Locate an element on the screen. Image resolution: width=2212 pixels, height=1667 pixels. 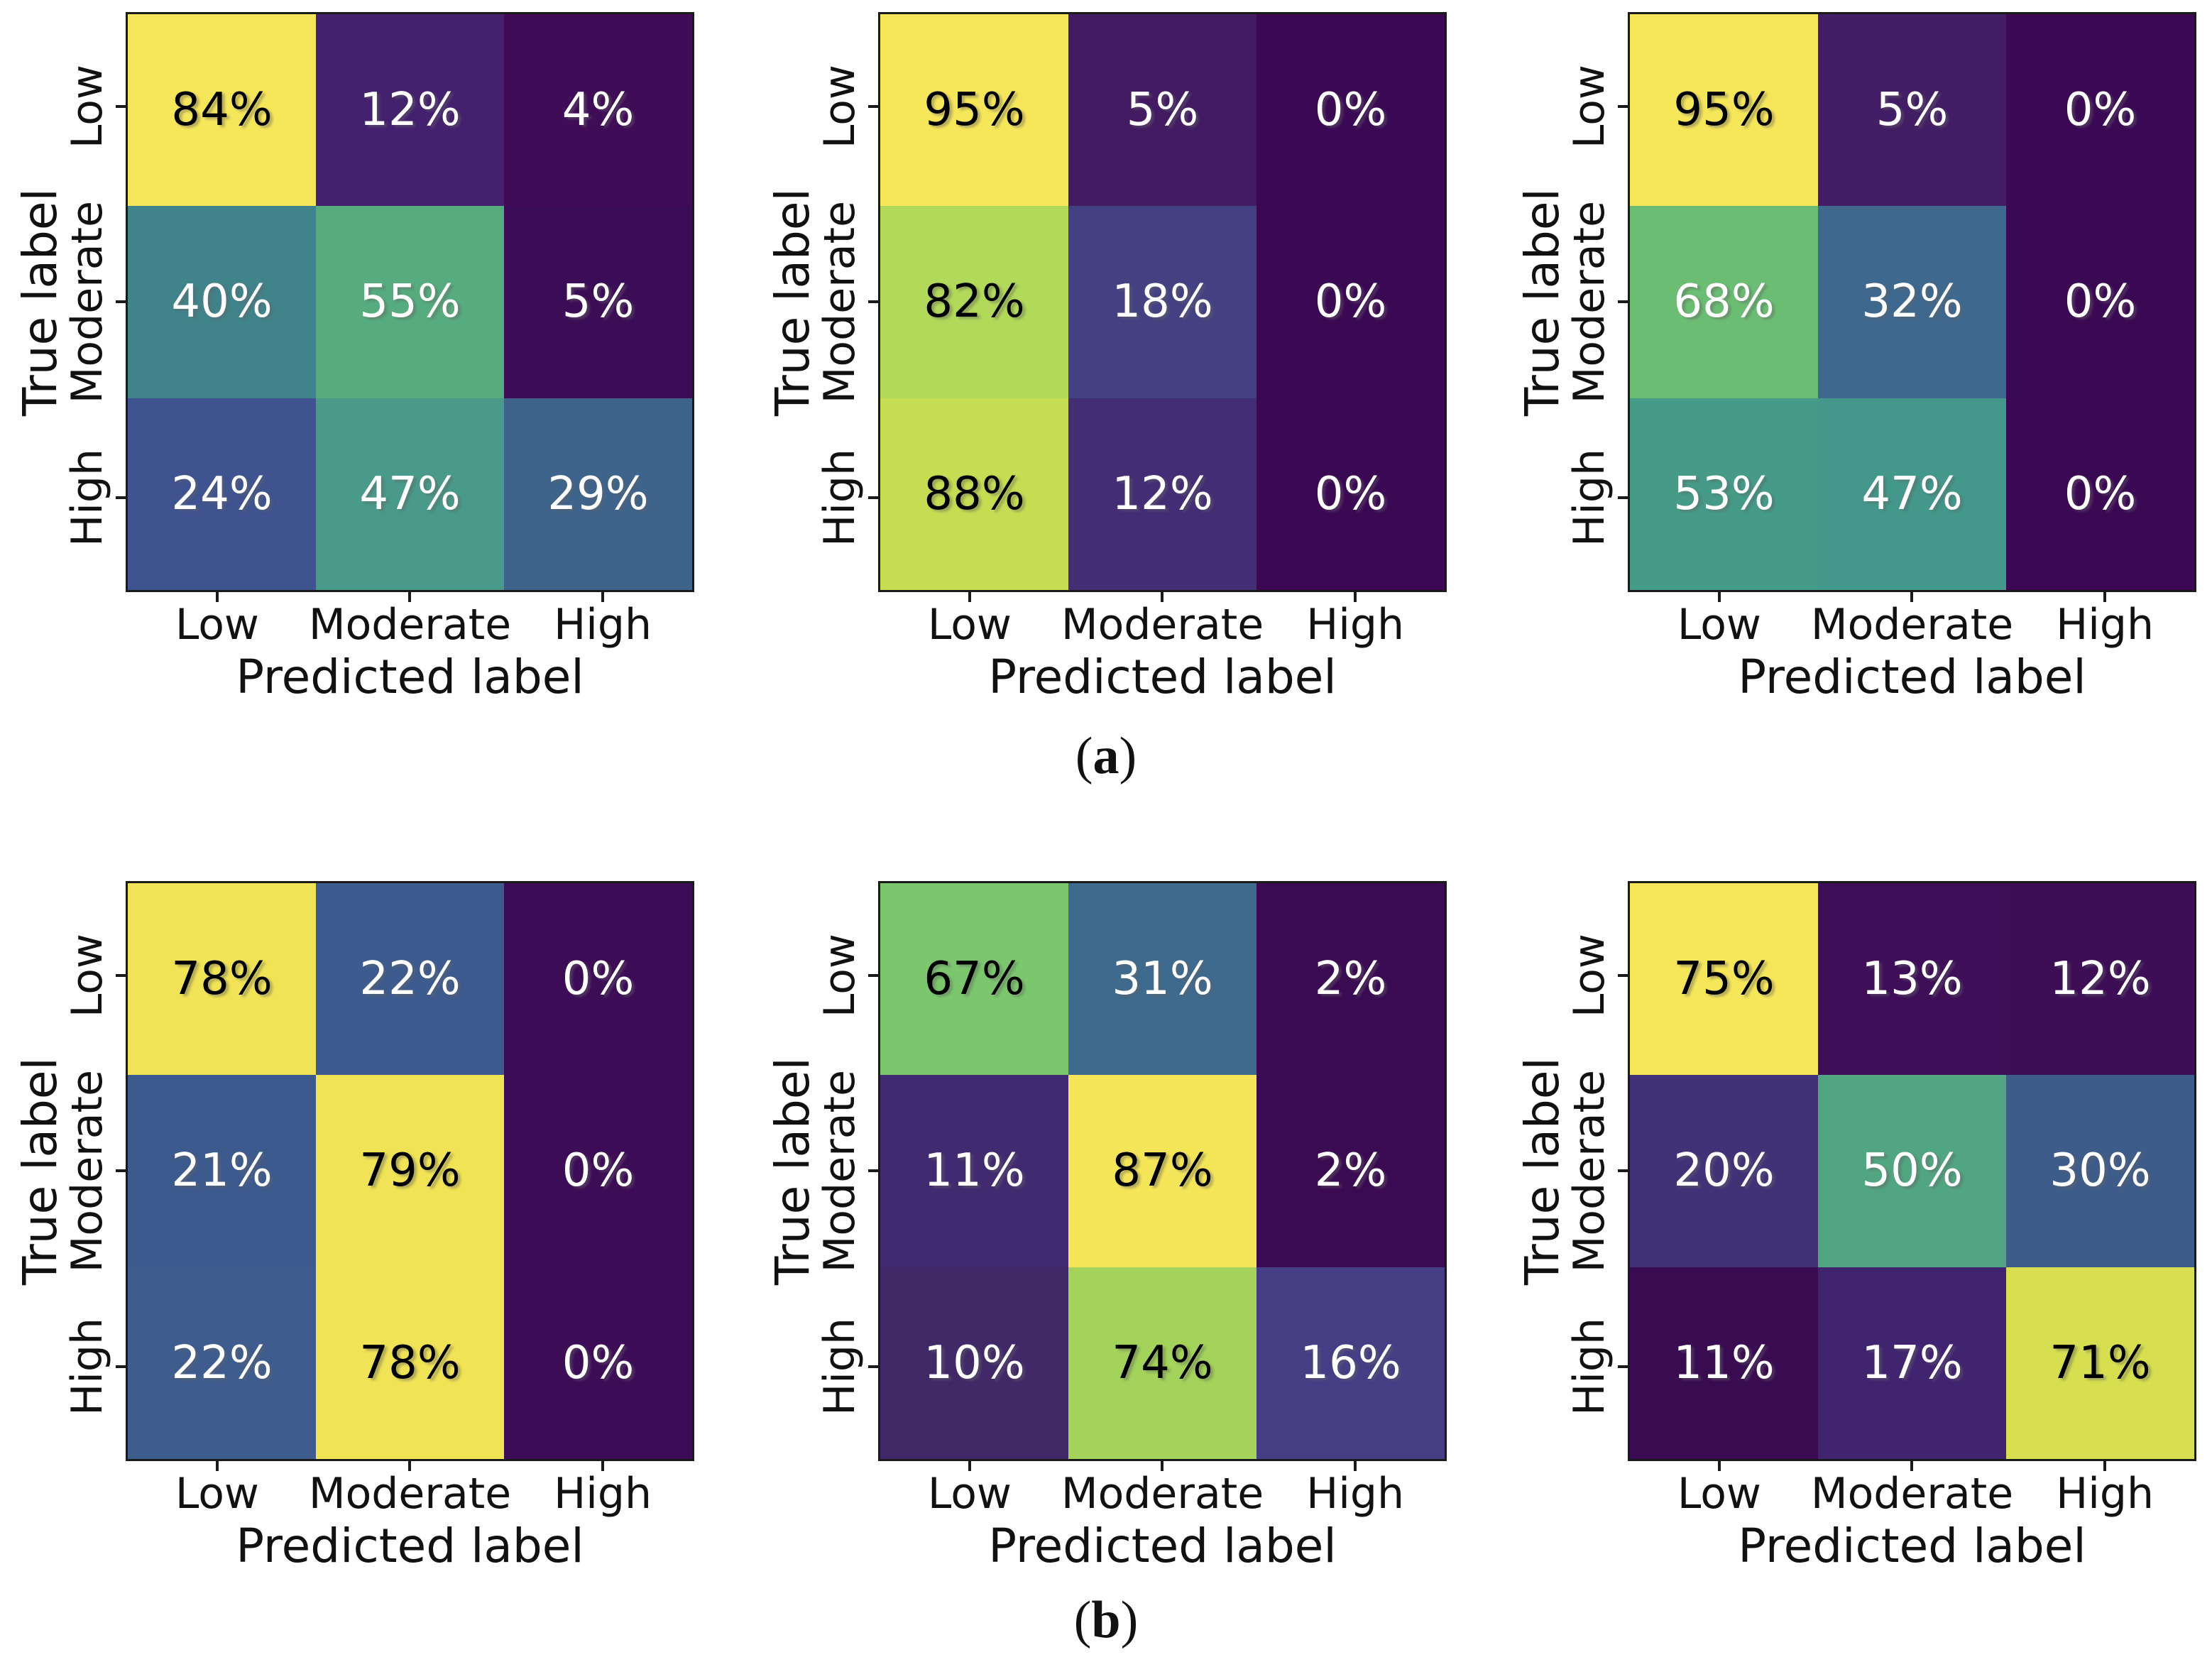
matrix-cell-r0c1: 13% is located at coordinates (1912, 980).